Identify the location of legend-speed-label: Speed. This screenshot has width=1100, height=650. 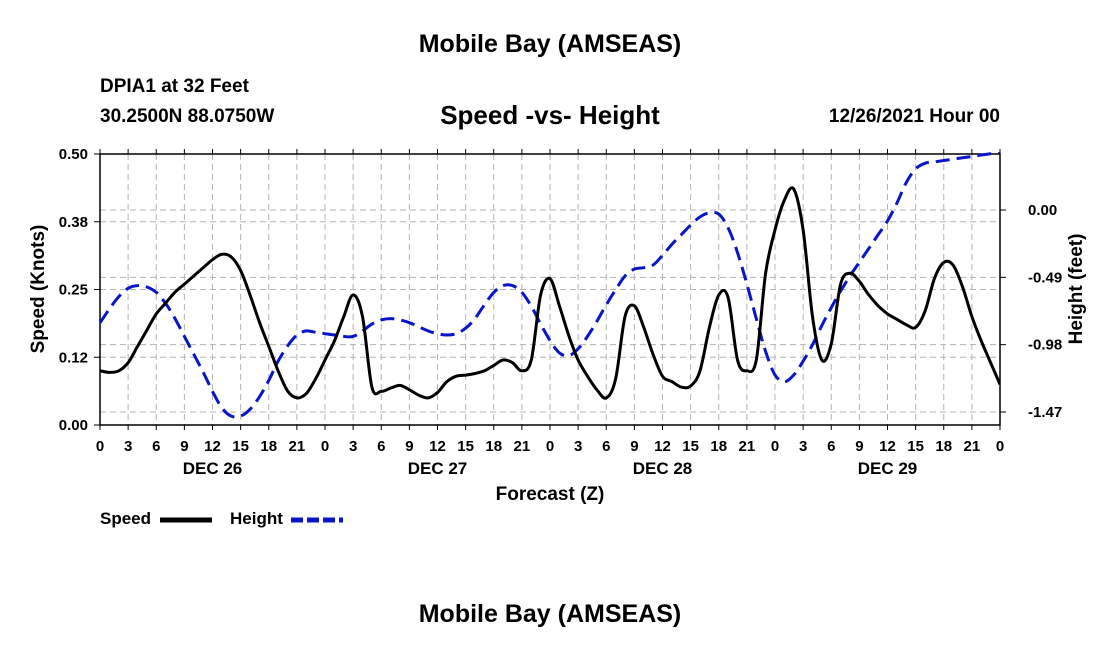
(126, 518).